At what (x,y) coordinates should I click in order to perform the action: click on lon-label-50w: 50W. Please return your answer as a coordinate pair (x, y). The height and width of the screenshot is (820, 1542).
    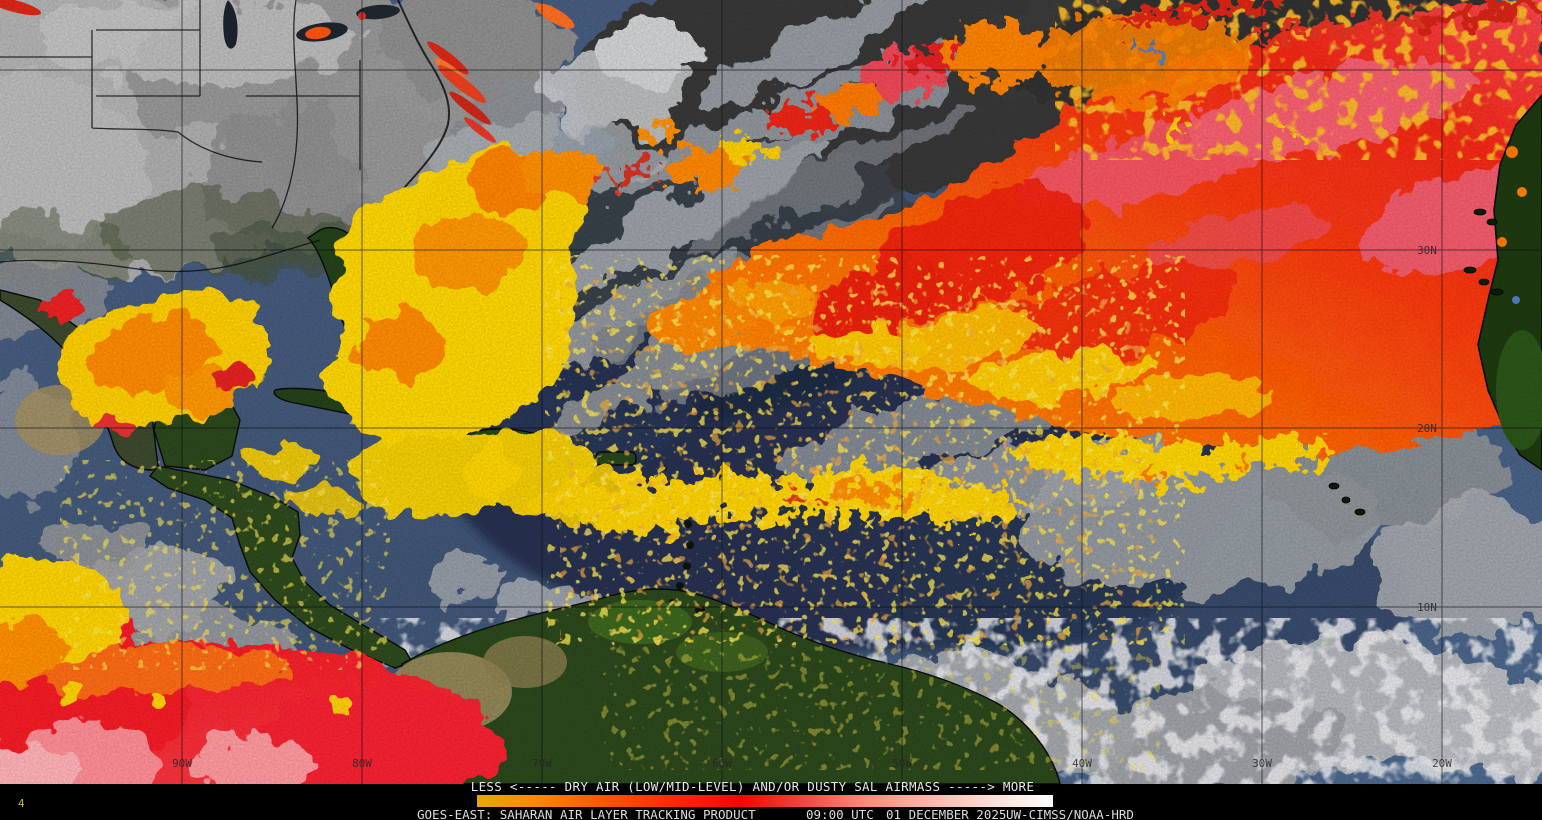
    Looking at the image, I should click on (902, 763).